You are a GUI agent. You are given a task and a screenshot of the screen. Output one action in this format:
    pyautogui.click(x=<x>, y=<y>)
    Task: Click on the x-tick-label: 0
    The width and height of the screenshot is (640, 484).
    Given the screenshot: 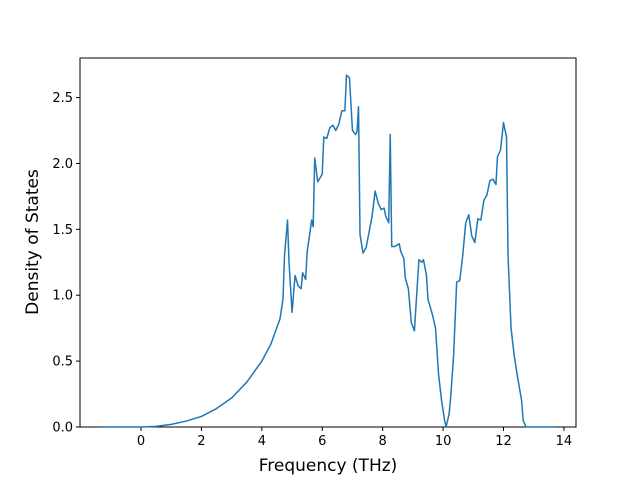 What is the action you would take?
    pyautogui.click(x=141, y=441)
    